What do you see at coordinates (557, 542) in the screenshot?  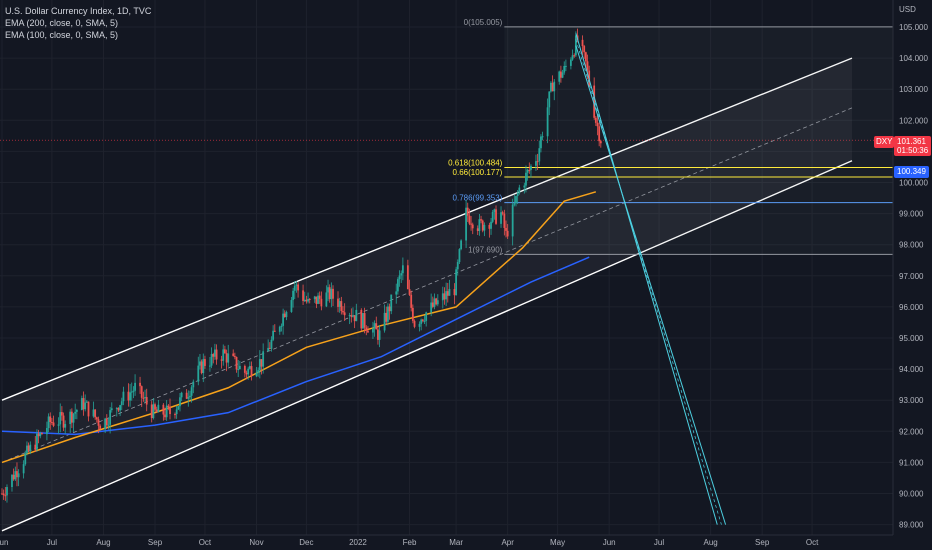 I see `time-tick-label: May` at bounding box center [557, 542].